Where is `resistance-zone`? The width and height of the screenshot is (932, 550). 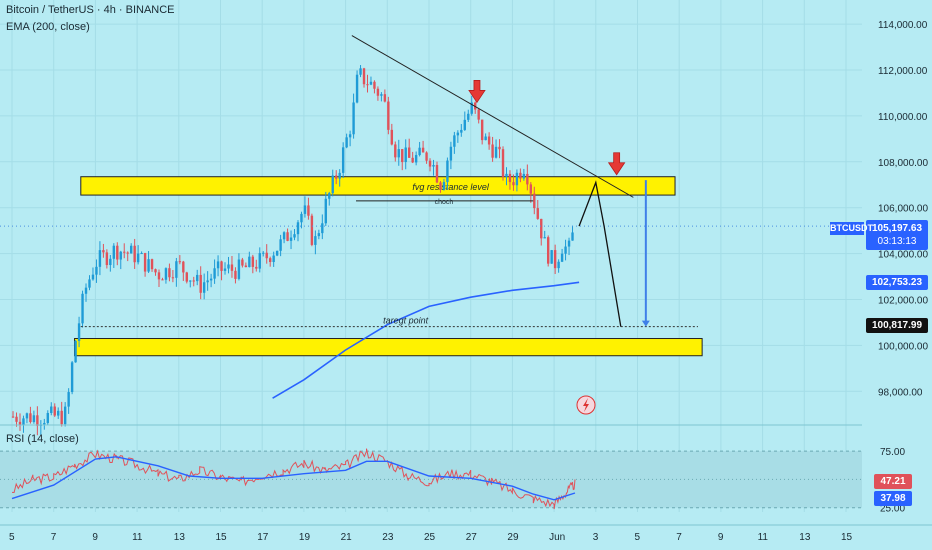 resistance-zone is located at coordinates (378, 186).